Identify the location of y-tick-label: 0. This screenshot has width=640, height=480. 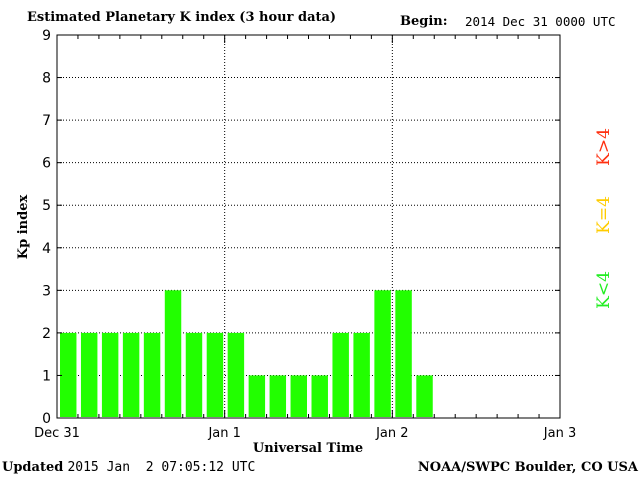
(46, 419).